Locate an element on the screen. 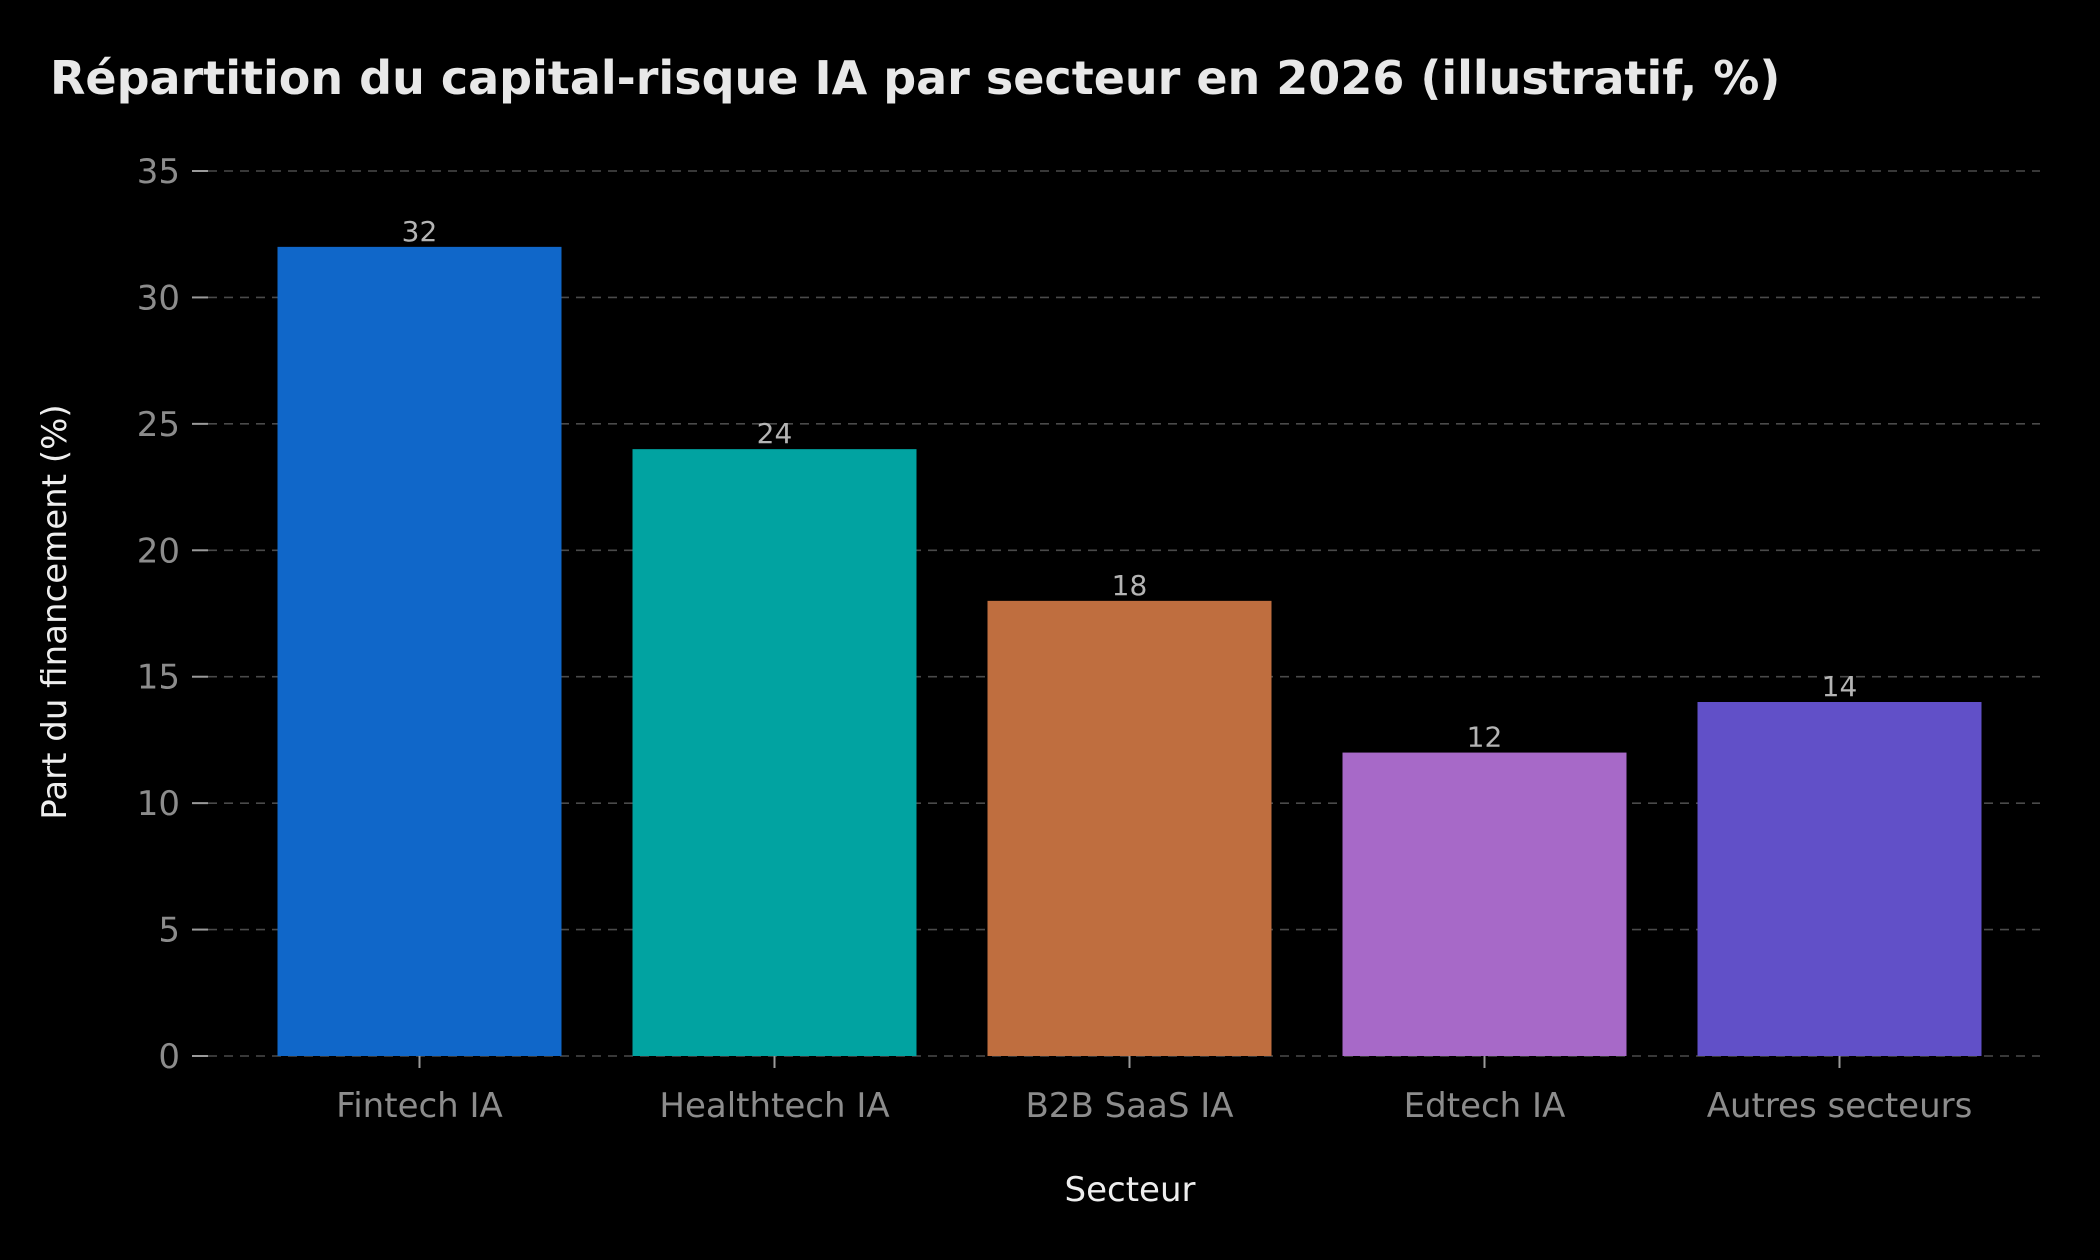 This screenshot has height=1260, width=2100. y-tick-label: 15 is located at coordinates (158, 678).